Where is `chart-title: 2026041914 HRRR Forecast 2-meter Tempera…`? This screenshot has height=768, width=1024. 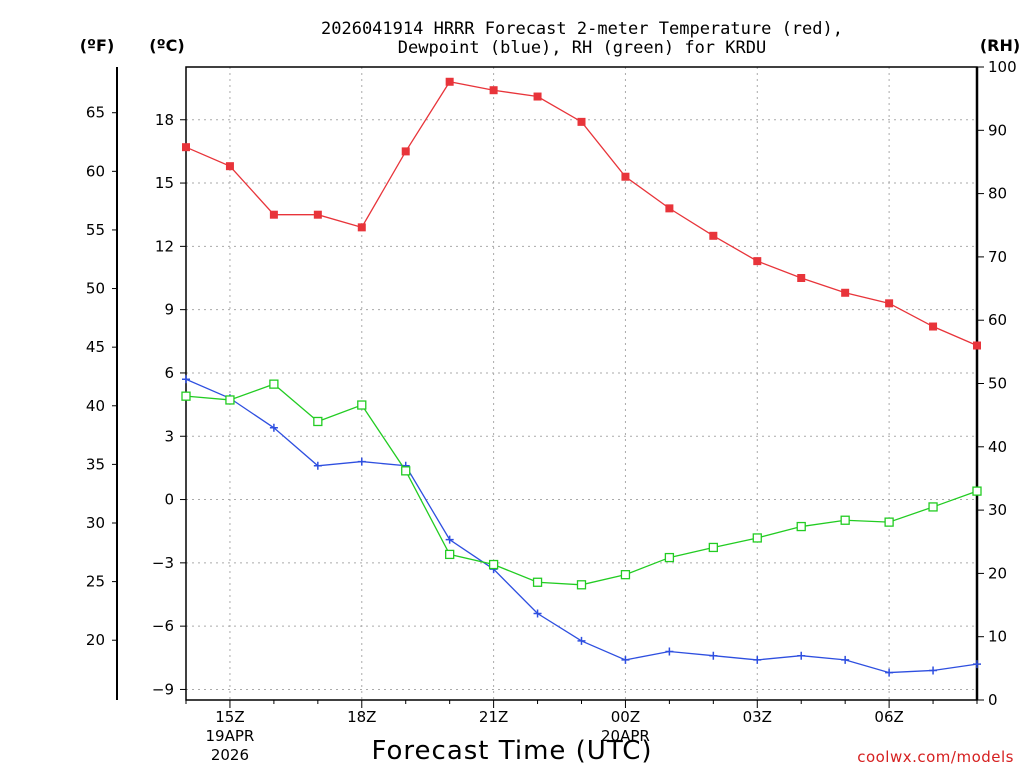
chart-title: 2026041914 HRRR Forecast 2-meter Tempera… is located at coordinates (582, 38).